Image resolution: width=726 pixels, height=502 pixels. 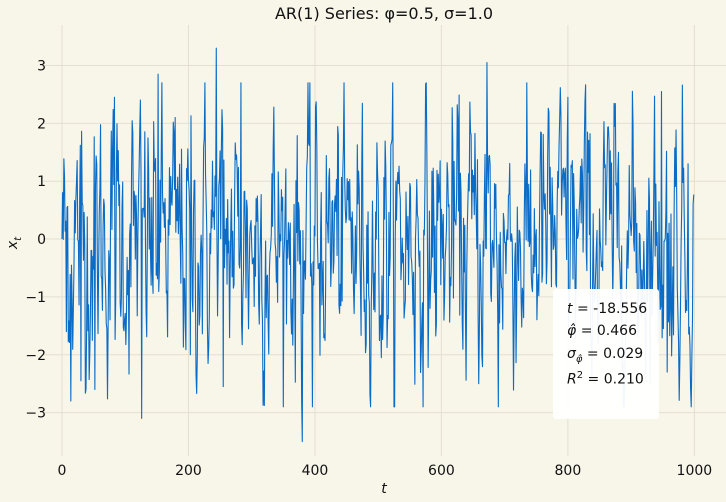 I want to click on phi-hat-stat: φ̂ = 0.466, so click(x=602, y=331).